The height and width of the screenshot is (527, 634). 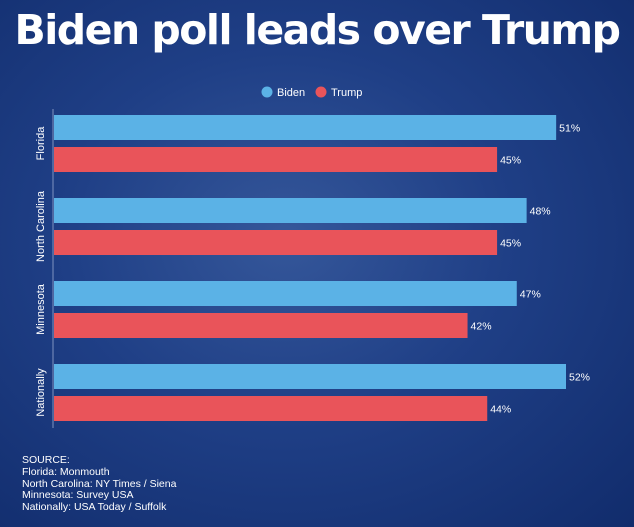 I want to click on data-label-nationally-trump: 44%, so click(x=500, y=410).